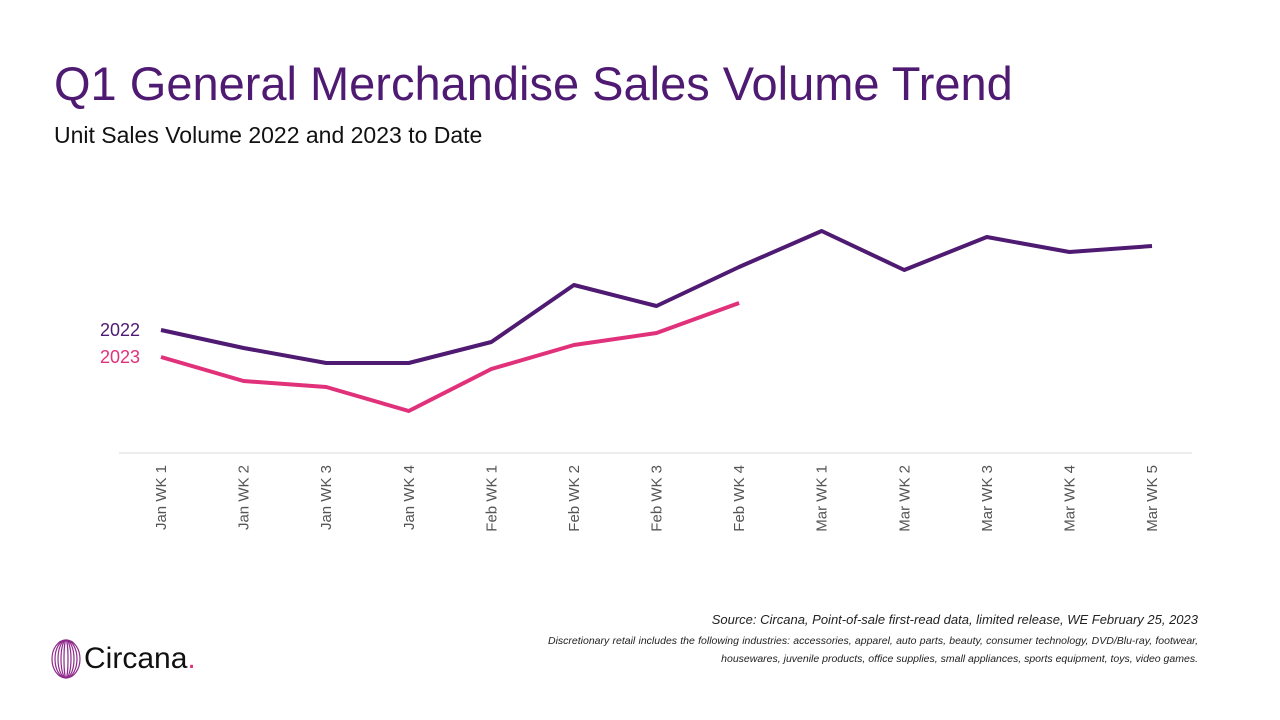 This screenshot has width=1280, height=720. Describe the element at coordinates (120, 357) in the screenshot. I see `series-label: 2023` at that location.